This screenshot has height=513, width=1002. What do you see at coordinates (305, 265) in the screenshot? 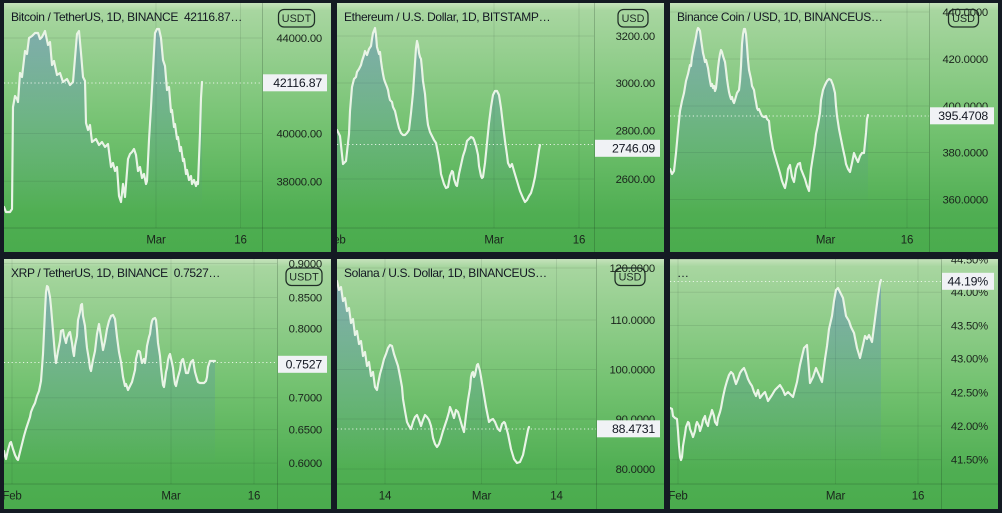
I see `svg-text: 0.9000` at bounding box center [305, 265].